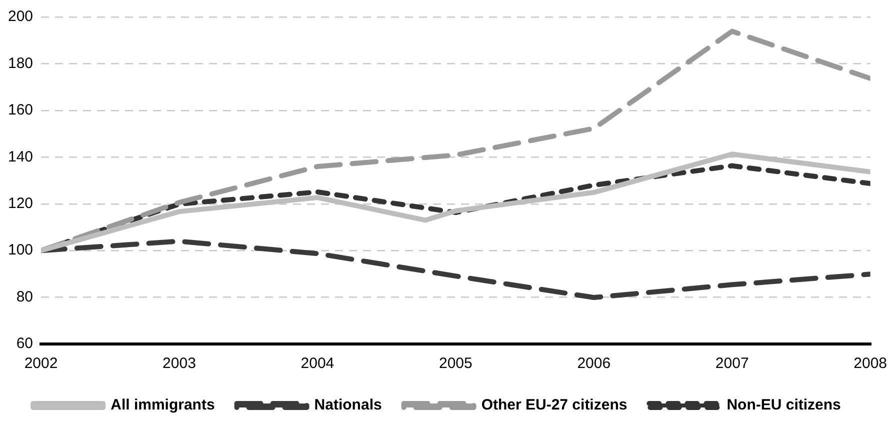 Image resolution: width=890 pixels, height=423 pixels. What do you see at coordinates (25, 297) in the screenshot?
I see `y-tick-label: 80` at bounding box center [25, 297].